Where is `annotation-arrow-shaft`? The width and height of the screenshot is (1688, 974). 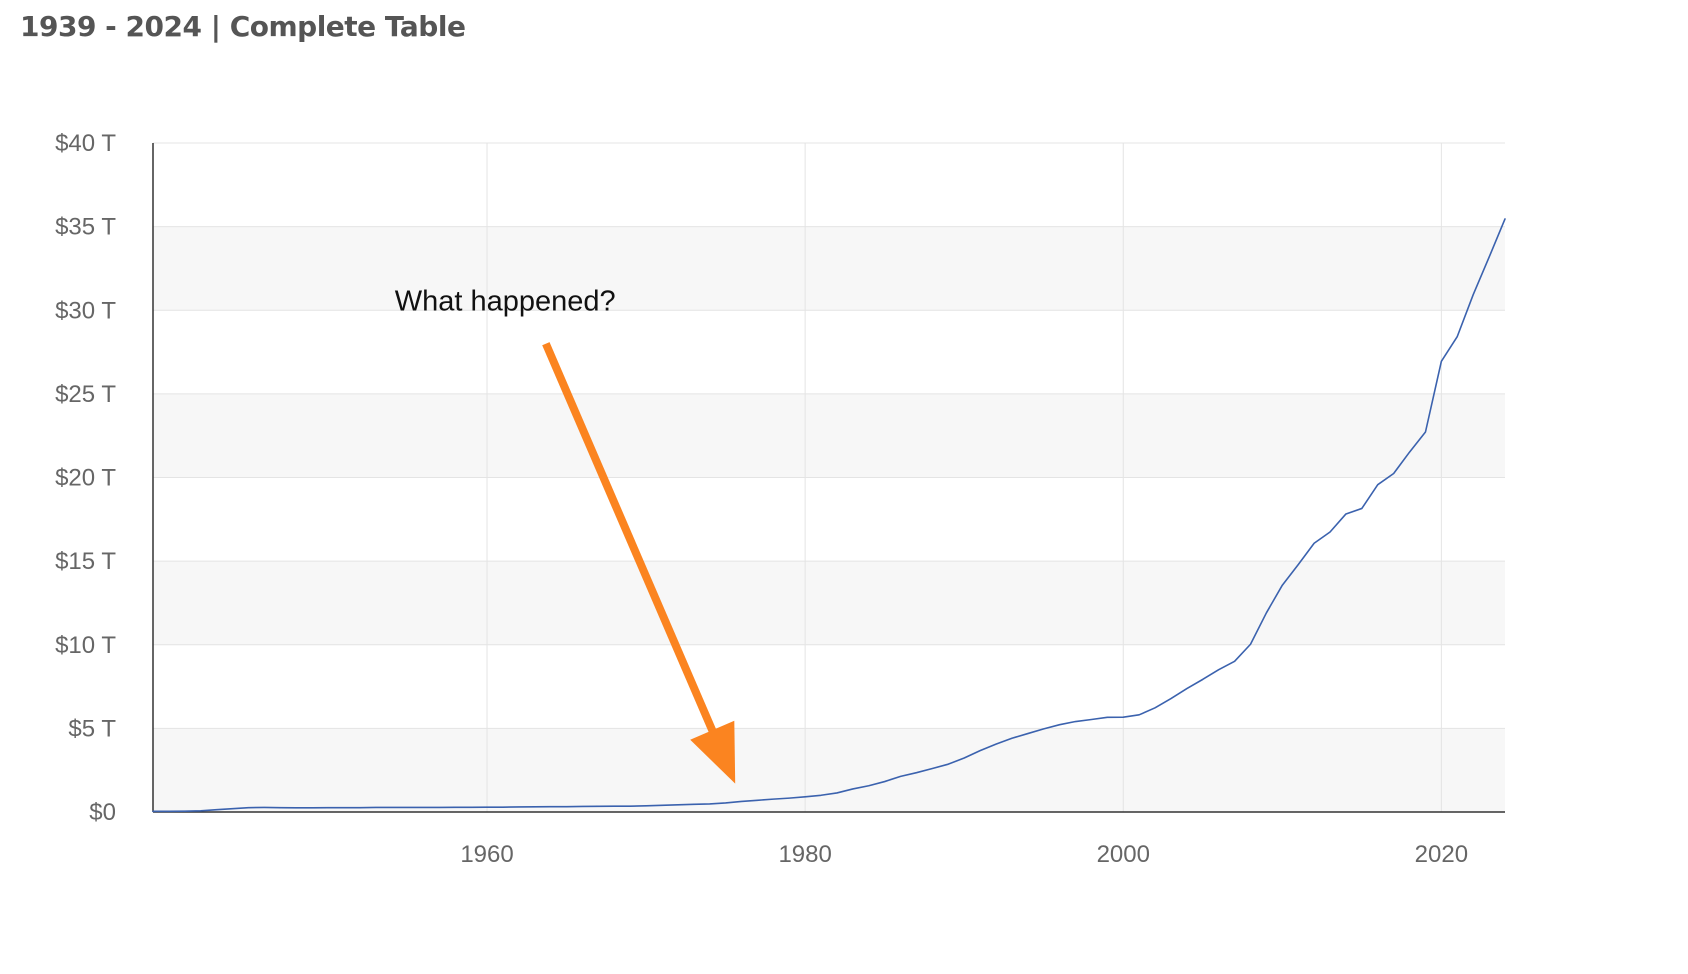
annotation-arrow-shaft is located at coordinates (630, 539).